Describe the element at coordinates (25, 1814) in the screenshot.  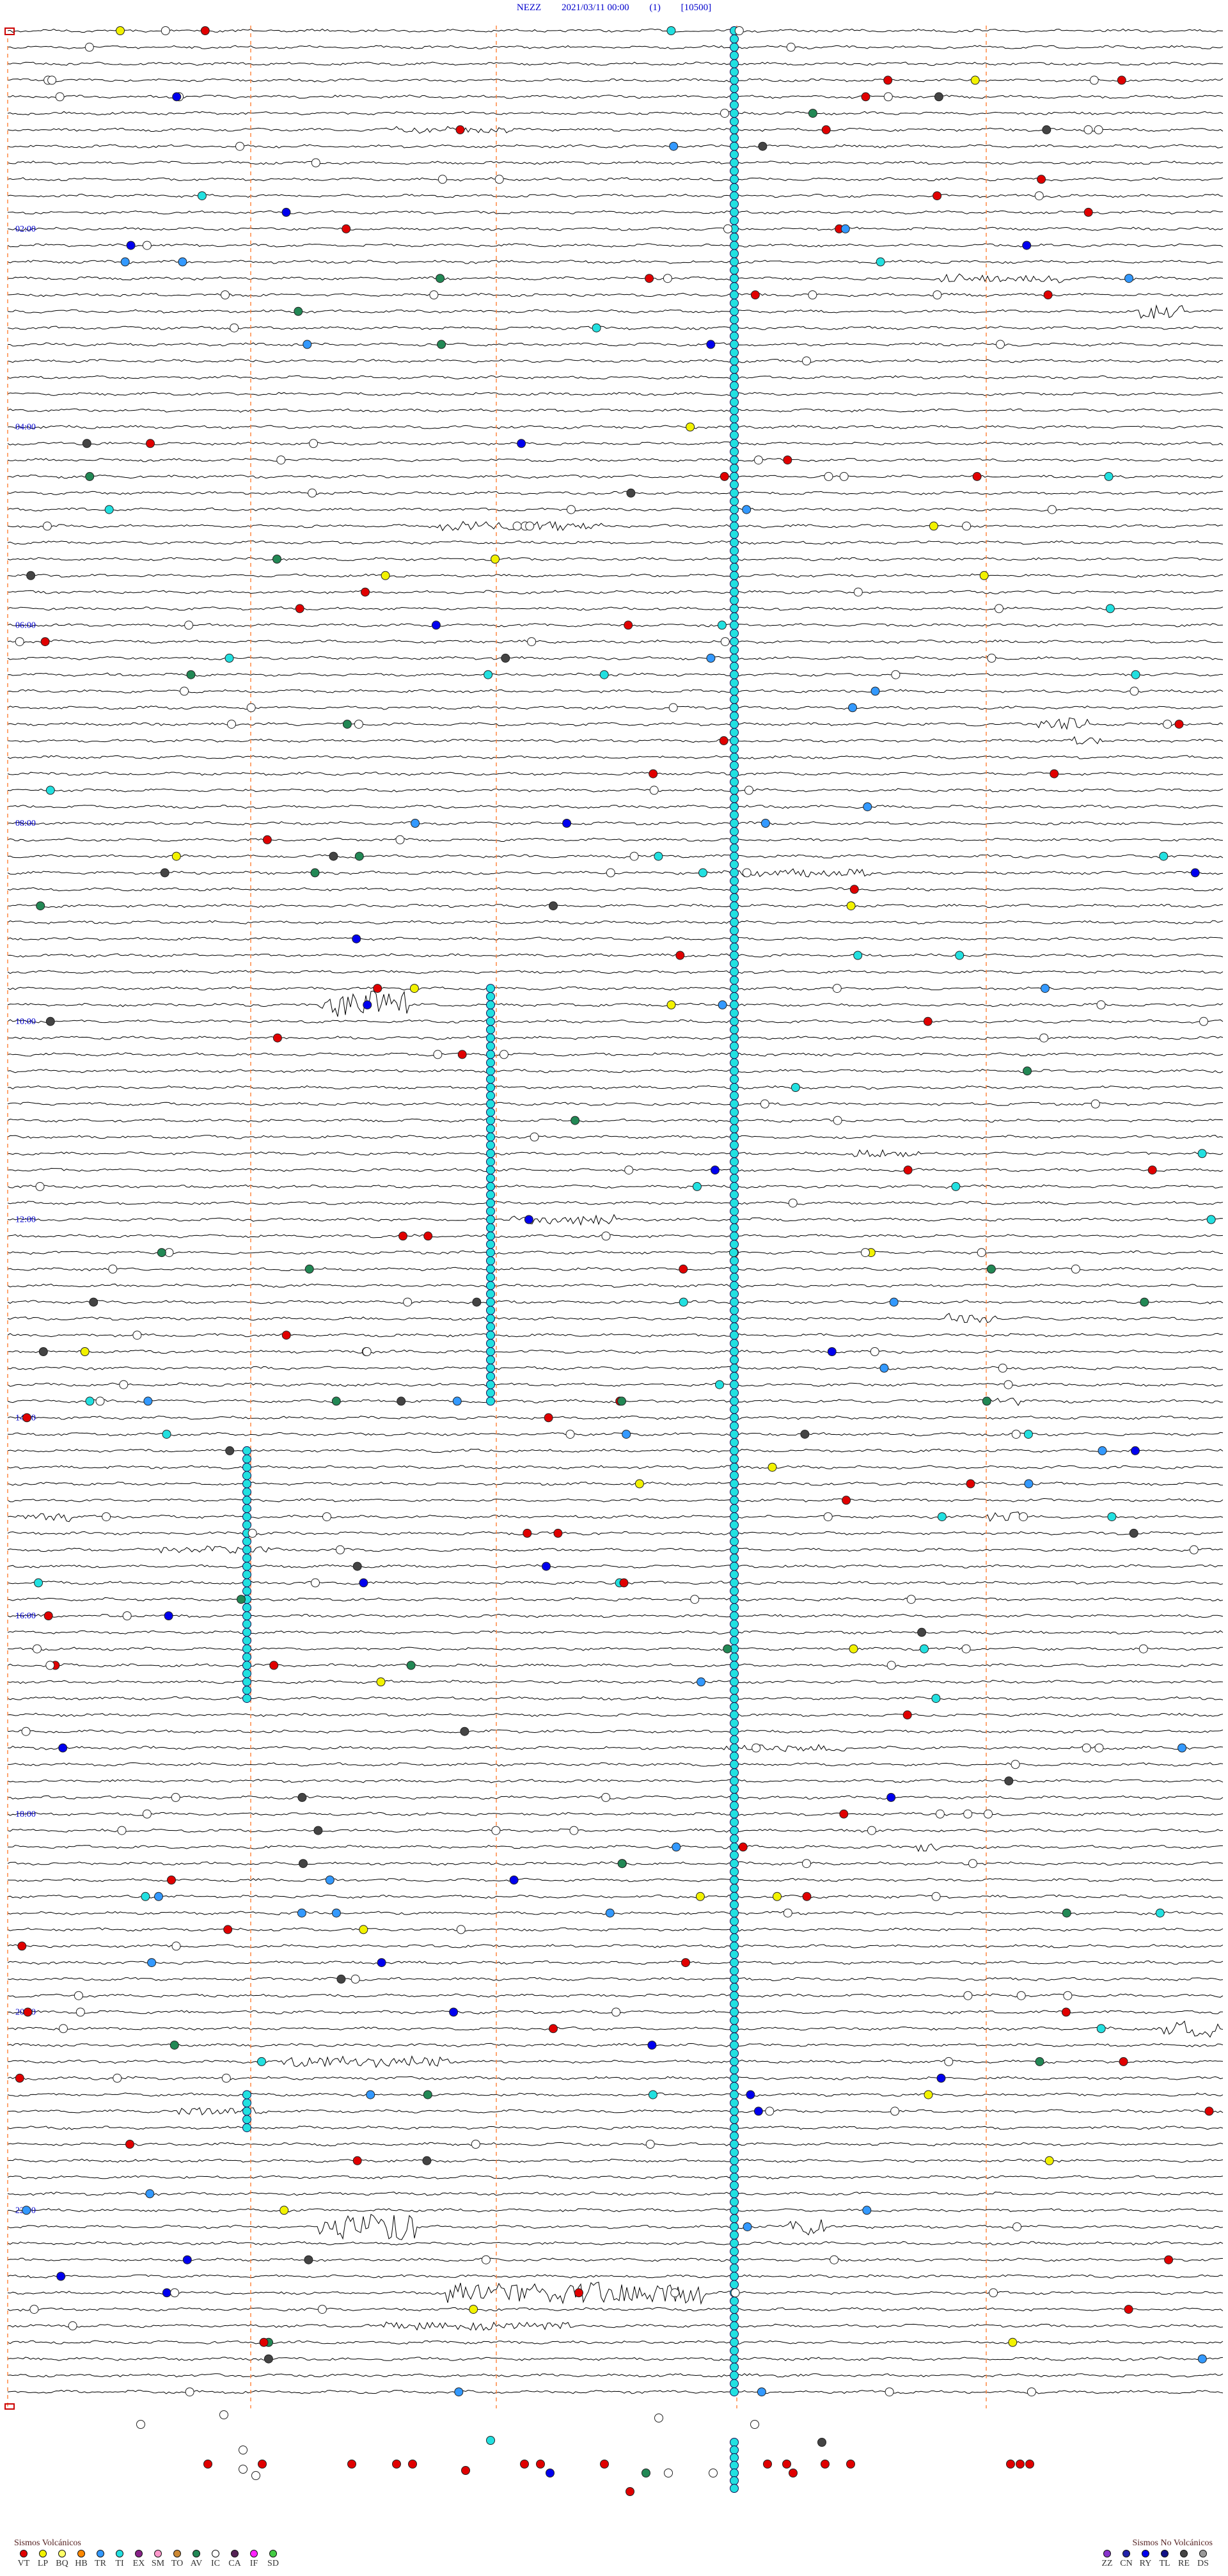
I see `hour-label: 18:00` at that location.